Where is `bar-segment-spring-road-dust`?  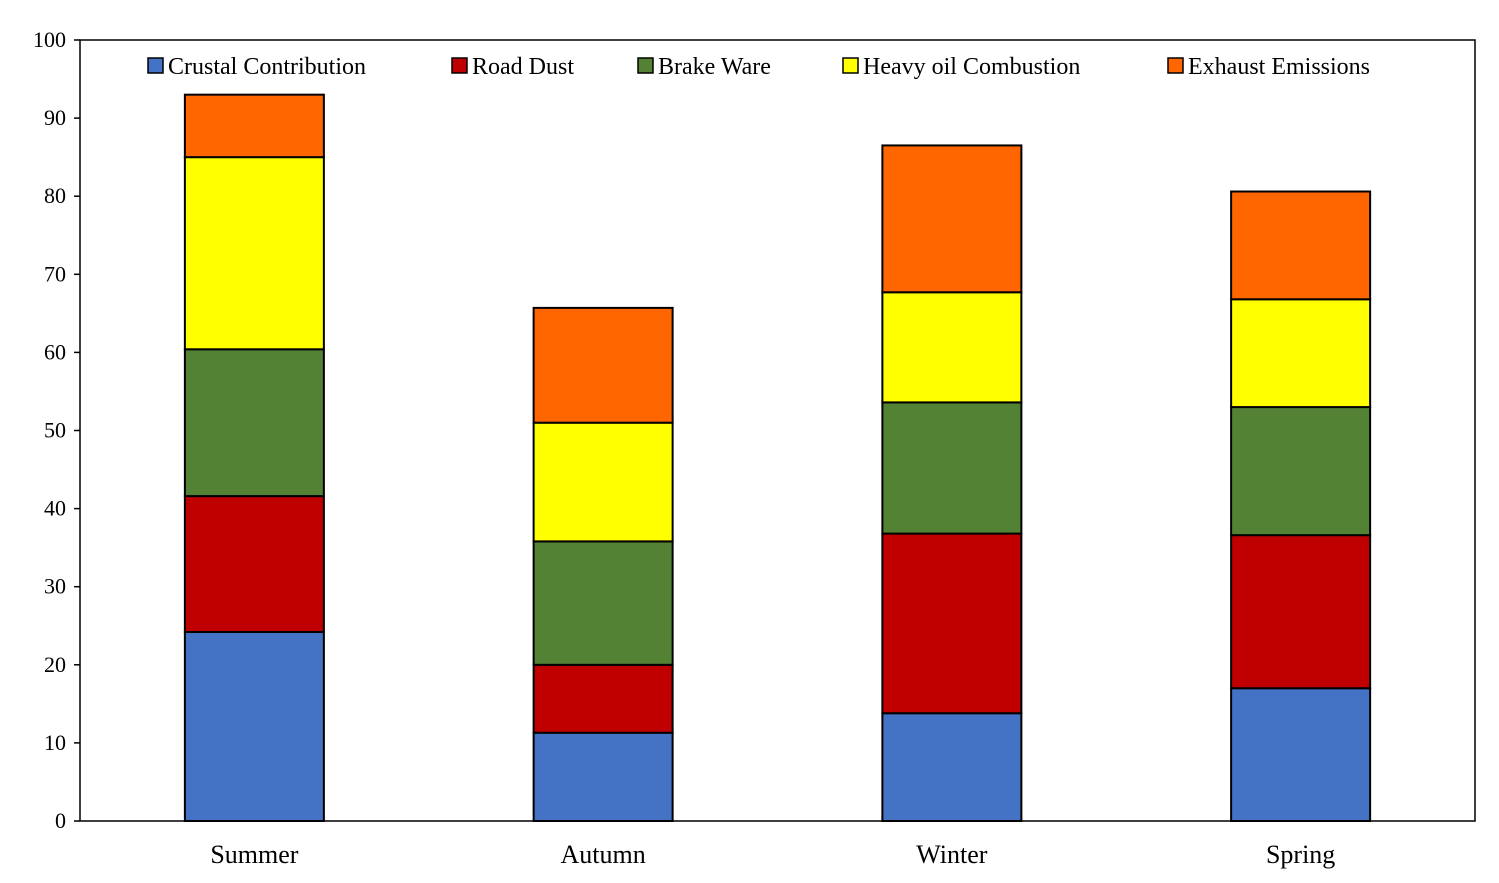 bar-segment-spring-road-dust is located at coordinates (1301, 612).